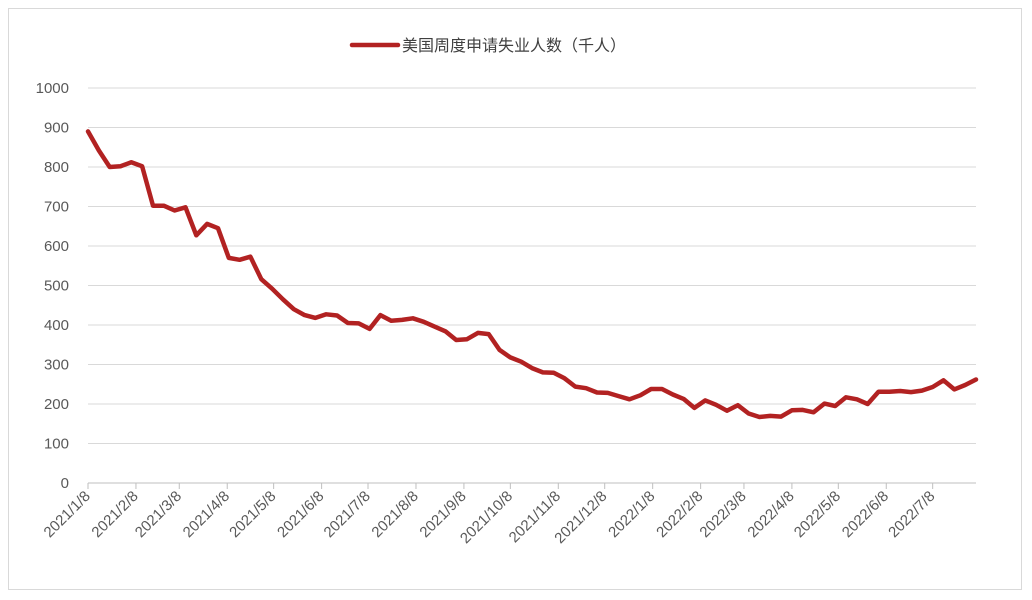 This screenshot has width=1032, height=600. What do you see at coordinates (722, 514) in the screenshot?
I see `x-tick-label: 2022/3/8` at bounding box center [722, 514].